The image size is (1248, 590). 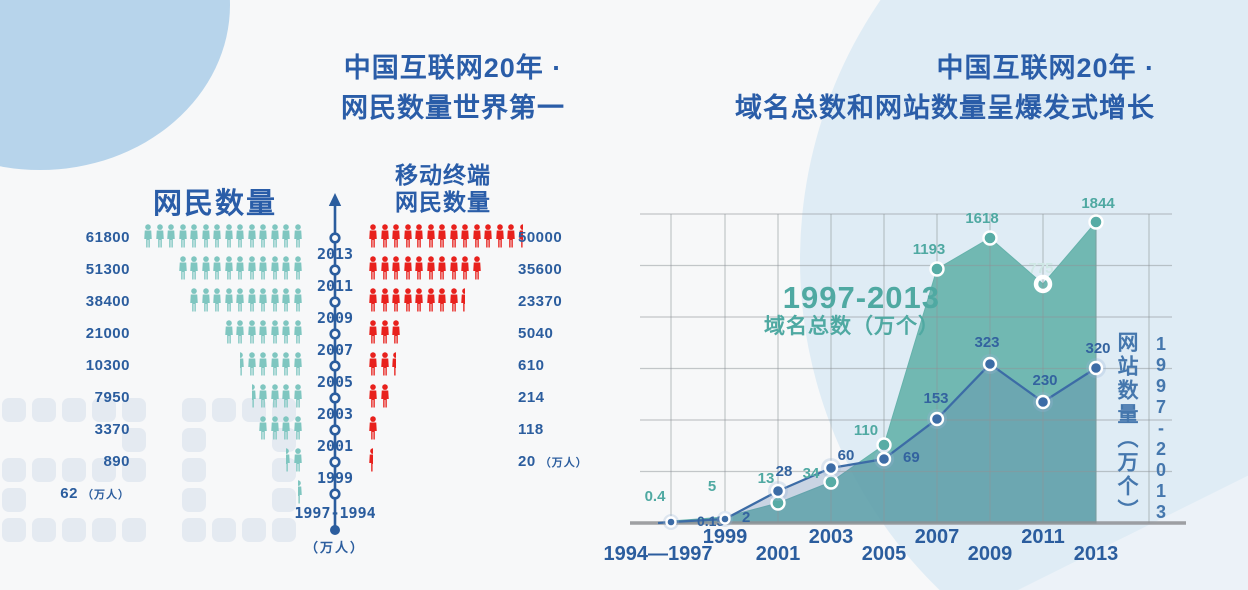 What do you see at coordinates (335, 478) in the screenshot?
I see `timeline-year-label: 1999` at bounding box center [335, 478].